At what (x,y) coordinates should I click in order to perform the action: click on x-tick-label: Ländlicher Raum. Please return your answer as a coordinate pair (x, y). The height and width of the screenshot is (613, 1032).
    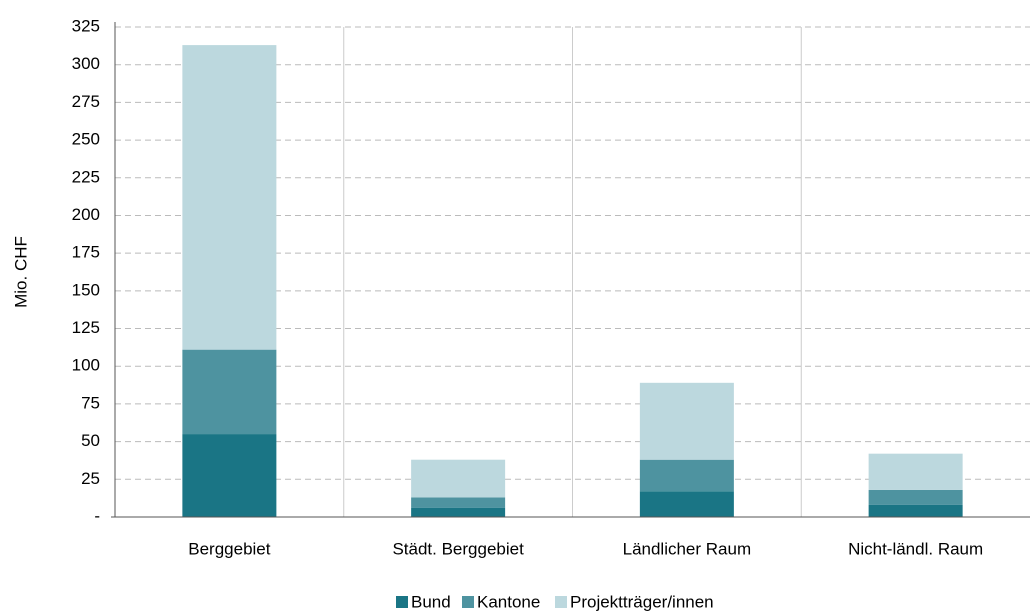
    Looking at the image, I should click on (687, 548).